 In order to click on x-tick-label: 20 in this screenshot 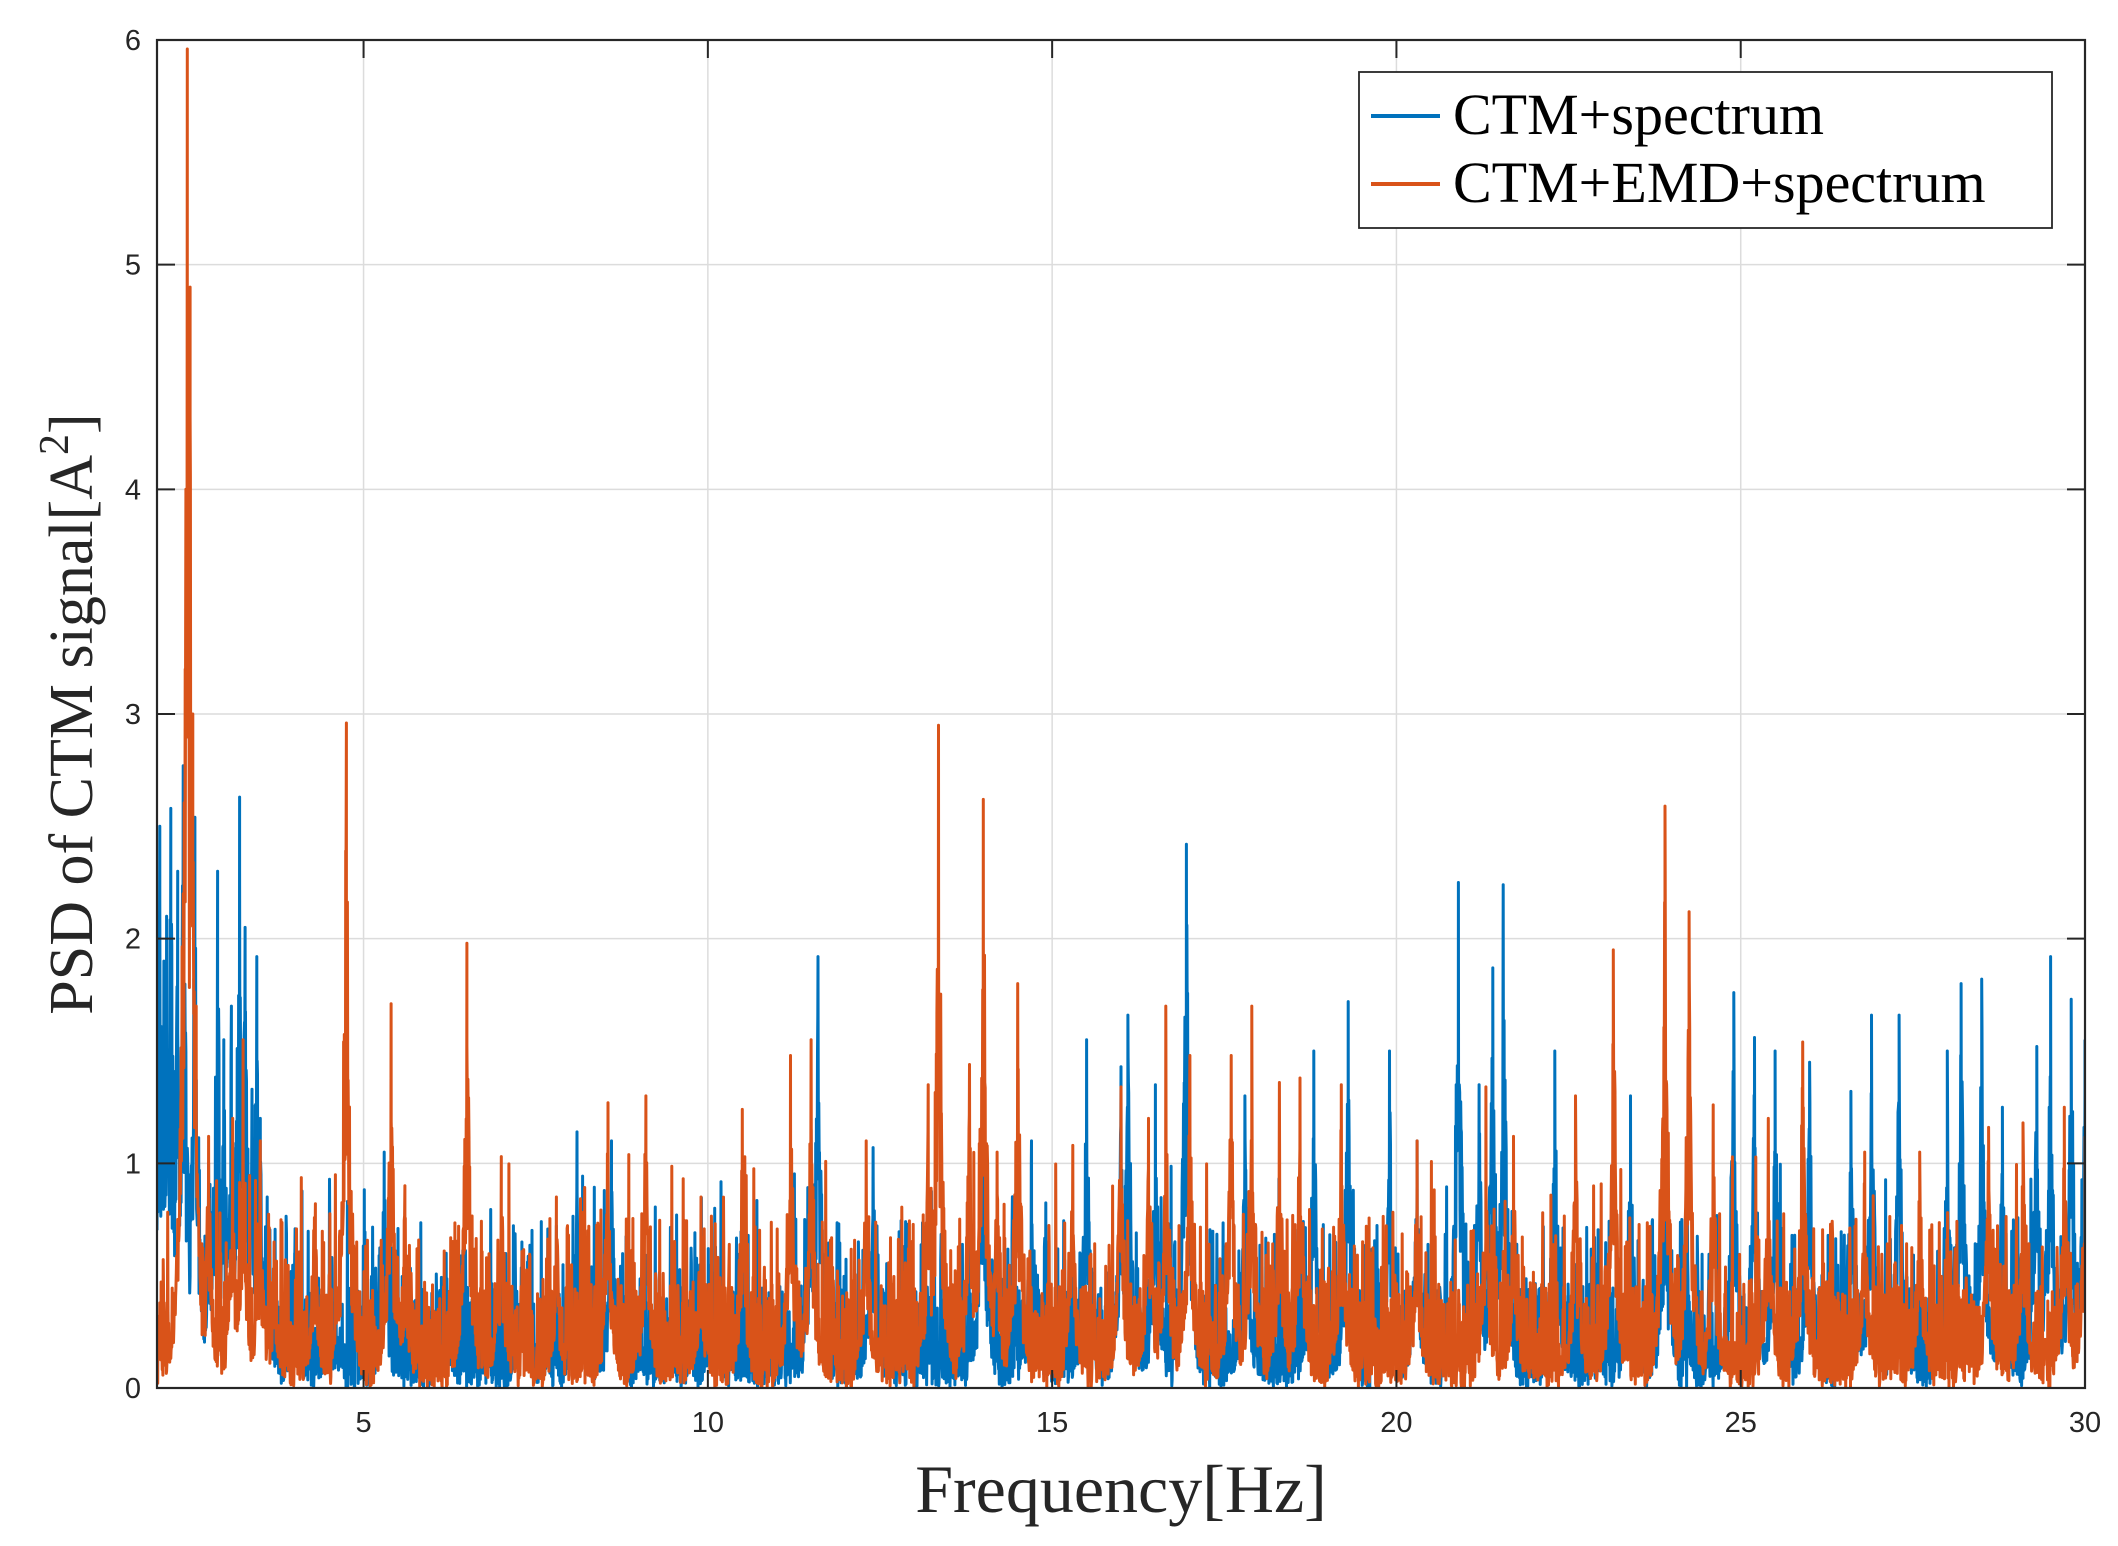, I will do `click(1396, 1423)`.